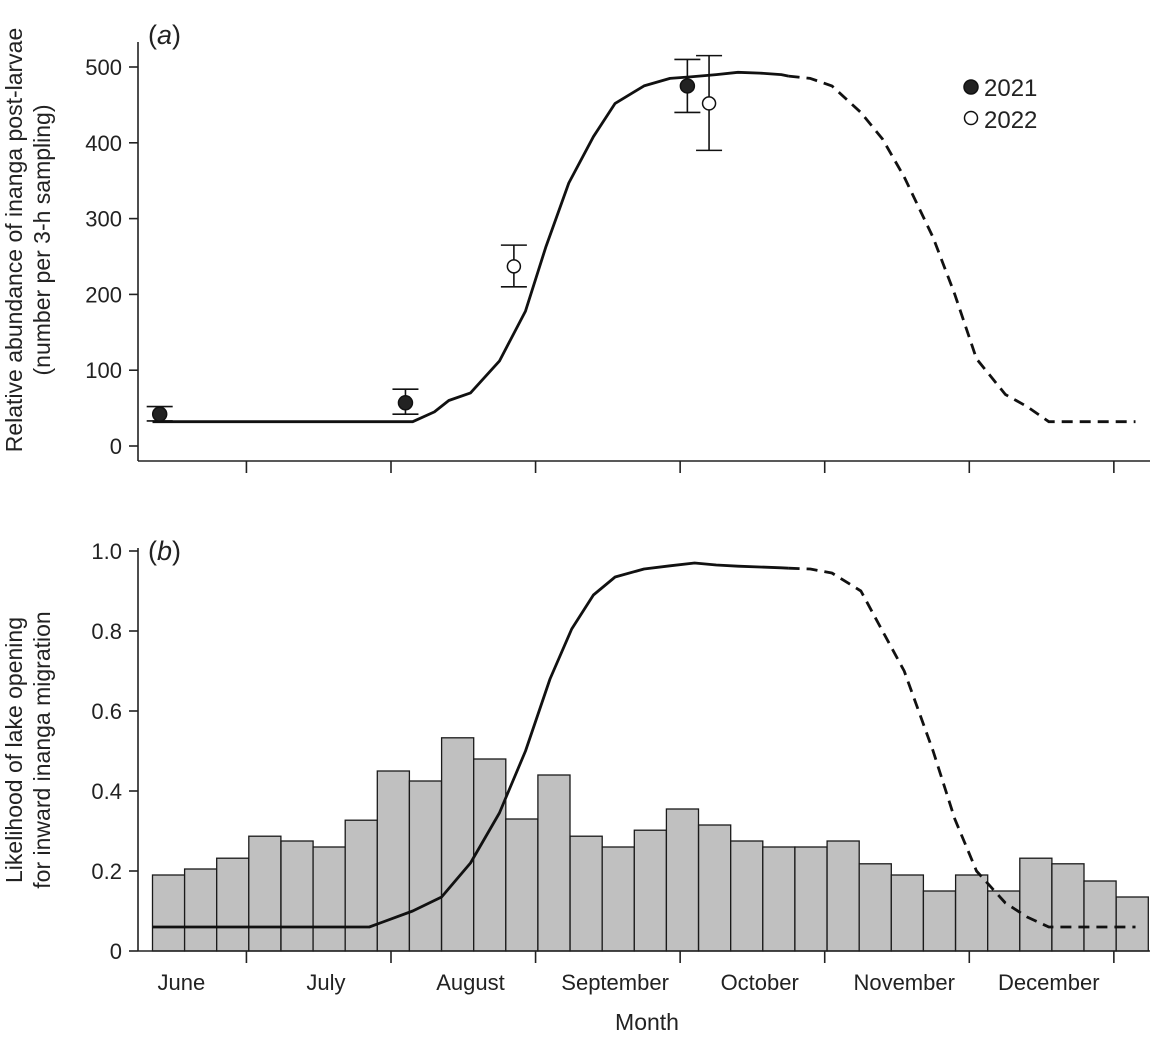 The height and width of the screenshot is (1041, 1161). What do you see at coordinates (1048, 982) in the screenshot?
I see `month-label-december: December` at bounding box center [1048, 982].